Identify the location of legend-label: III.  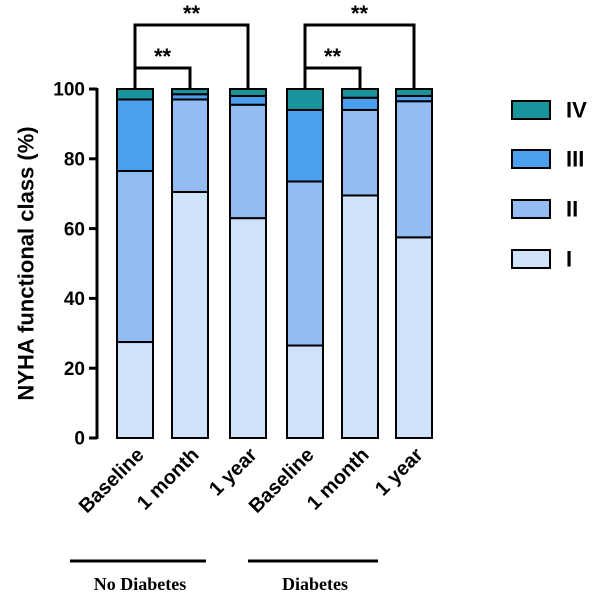
(575, 159).